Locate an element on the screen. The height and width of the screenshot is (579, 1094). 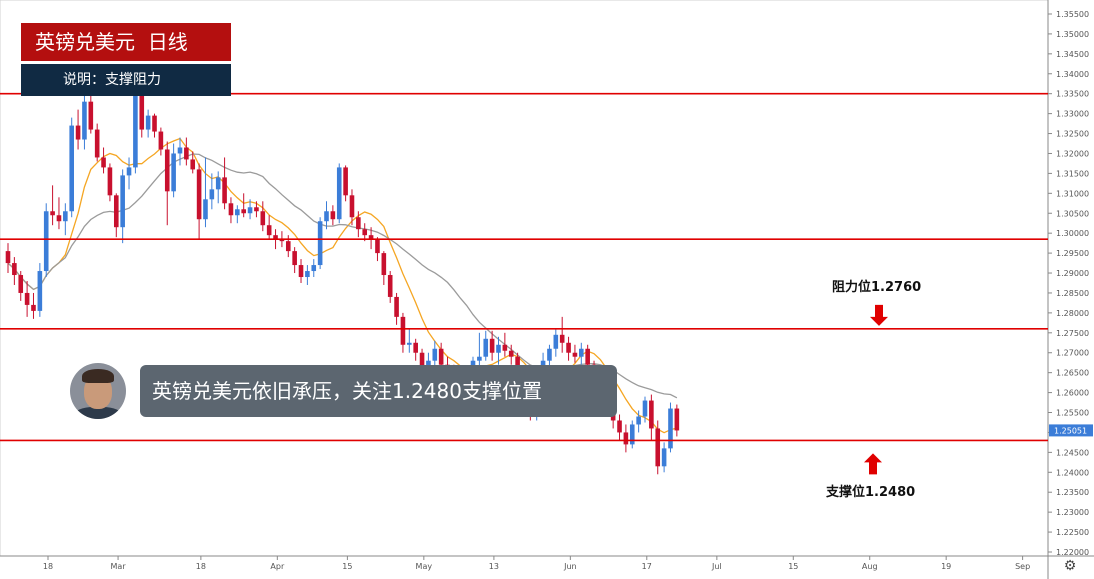
time-tick-label: Jun is located at coordinates (570, 566).